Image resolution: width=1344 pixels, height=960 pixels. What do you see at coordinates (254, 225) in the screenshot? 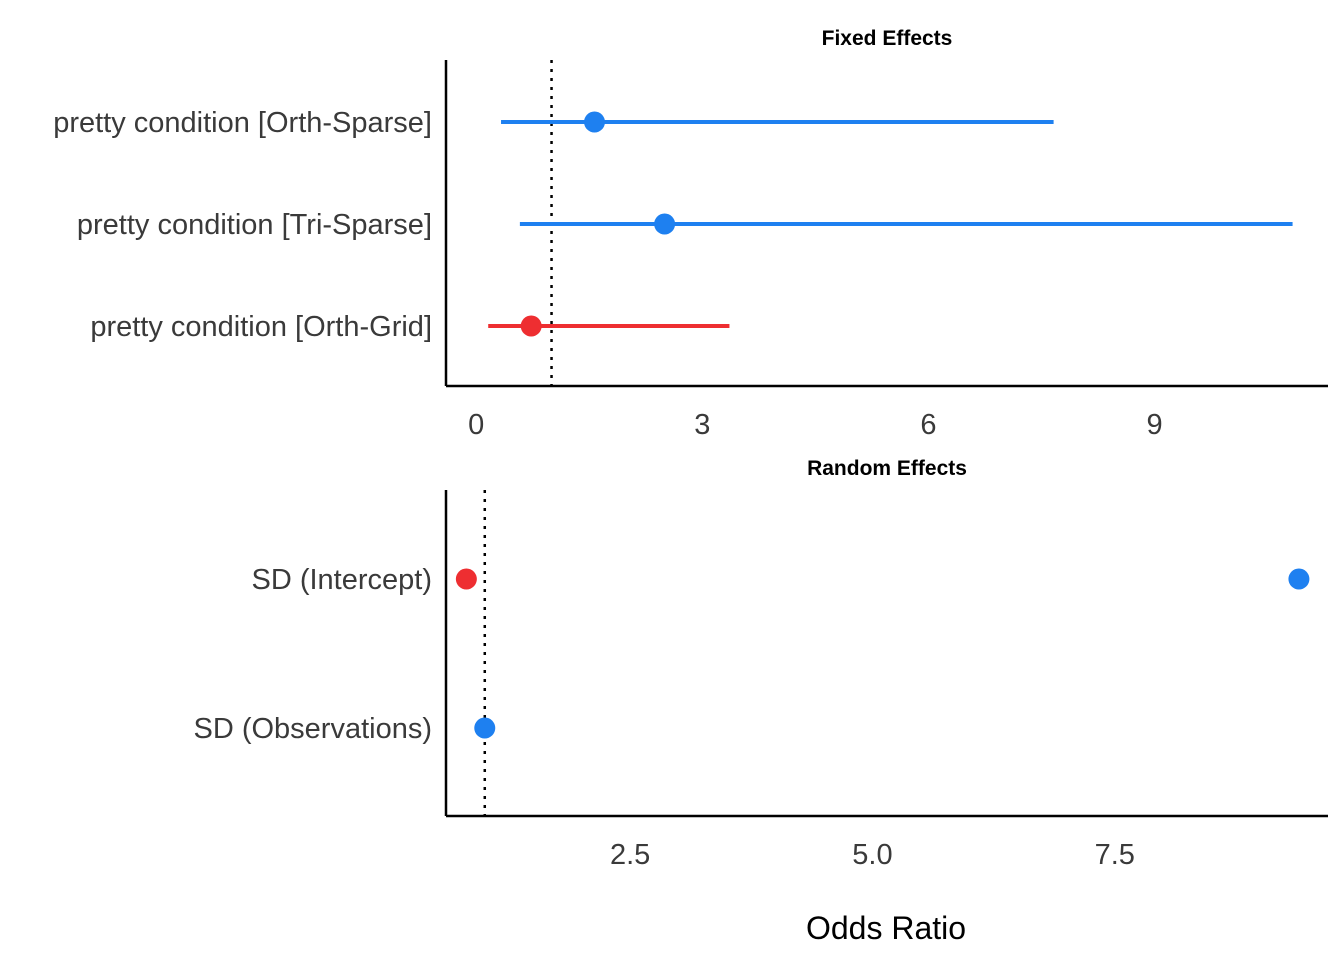
I see `fixed-term-label-pretty-condition-tri-sparse: pretty condition [Tri-Sparse]` at bounding box center [254, 225].